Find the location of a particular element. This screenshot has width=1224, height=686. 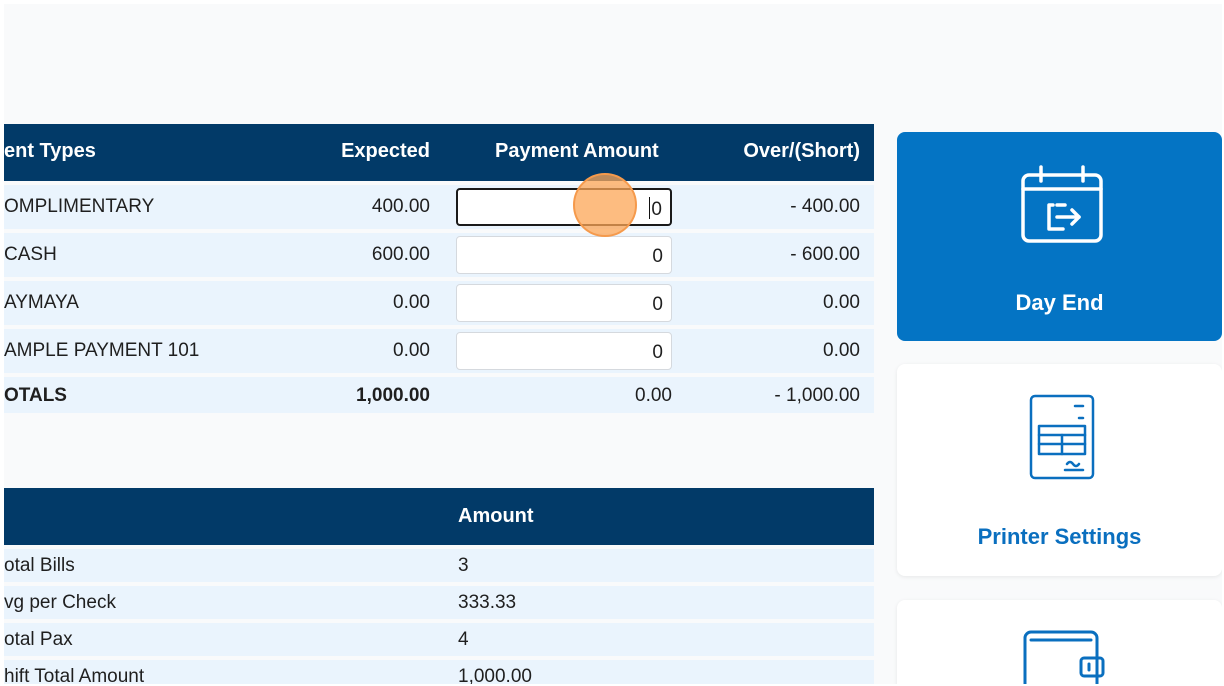

summary-label: vg per Check is located at coordinates (60, 602).